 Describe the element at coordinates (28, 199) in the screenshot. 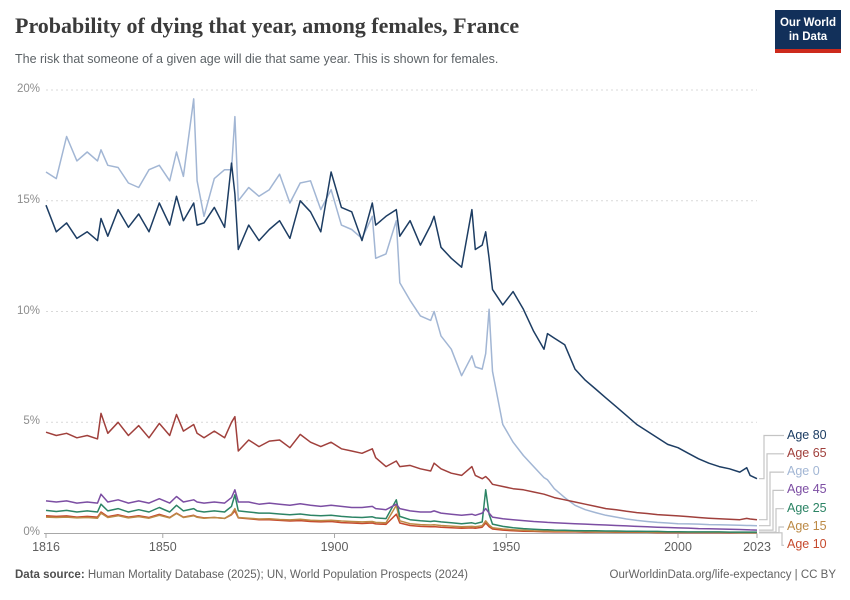

I see `y-tick-label-15: 15%` at that location.